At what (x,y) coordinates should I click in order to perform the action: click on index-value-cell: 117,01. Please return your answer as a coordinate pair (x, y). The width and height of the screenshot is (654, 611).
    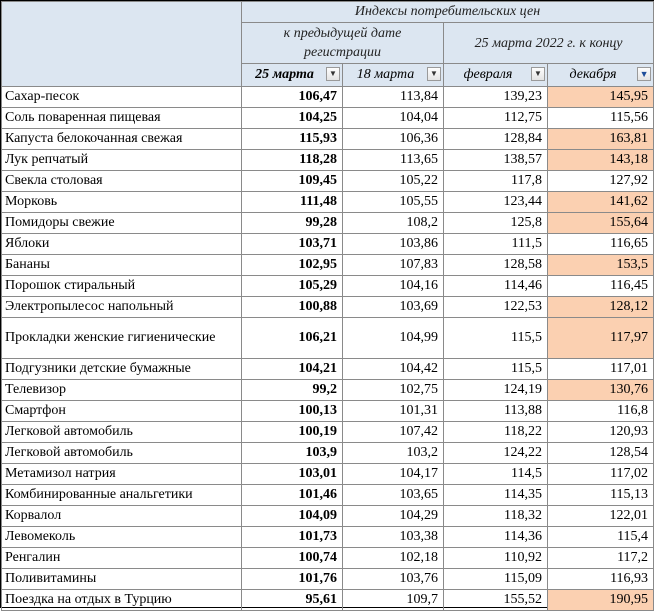
    Looking at the image, I should click on (600, 369).